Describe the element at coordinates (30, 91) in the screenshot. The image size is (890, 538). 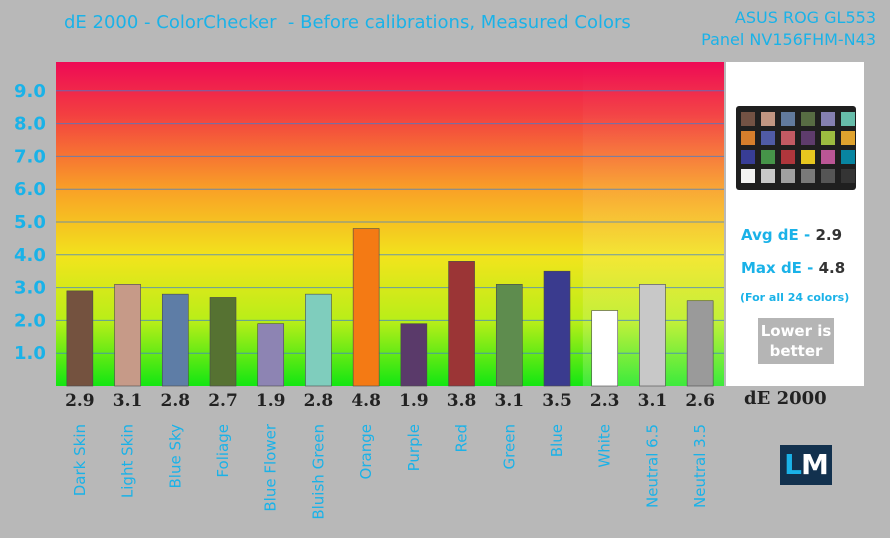
I see `y-tick-label: 9.0` at that location.